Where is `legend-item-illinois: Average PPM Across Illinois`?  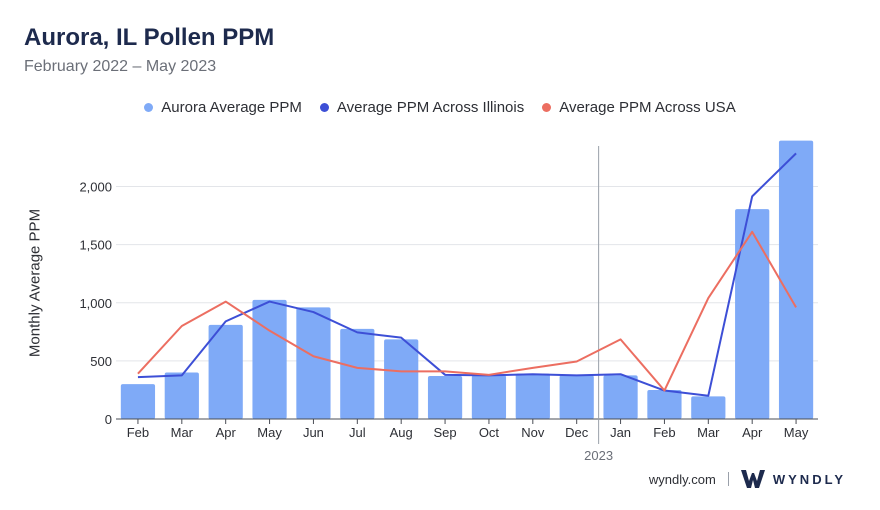
legend-item-illinois: Average PPM Across Illinois is located at coordinates (422, 107).